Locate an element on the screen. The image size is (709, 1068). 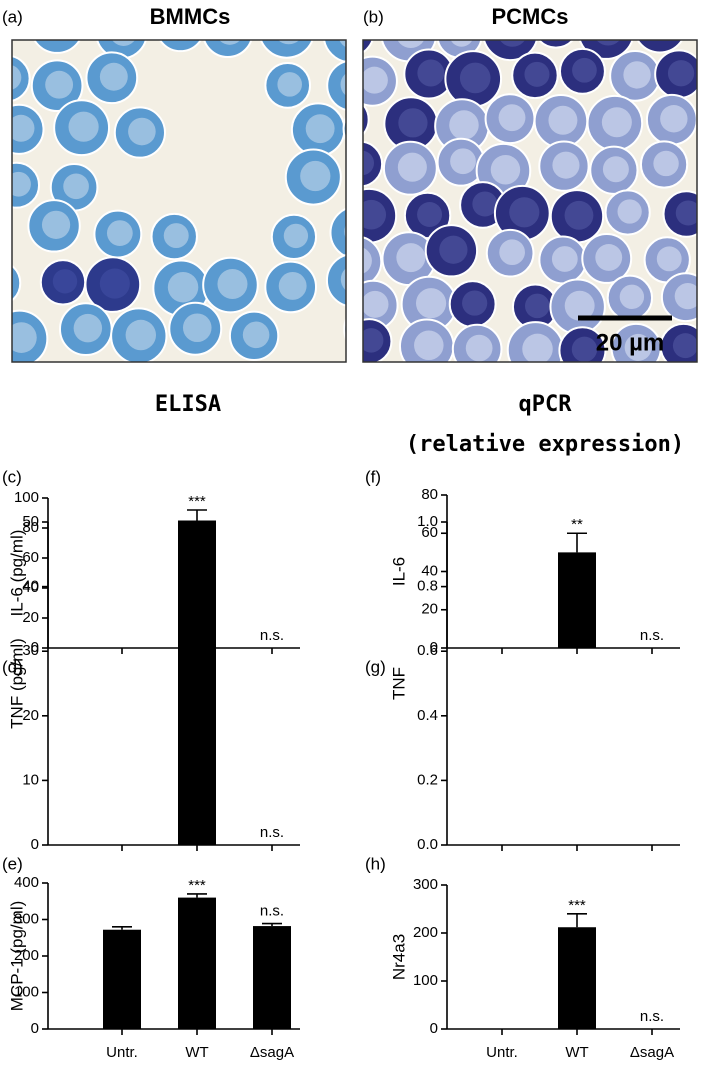
y-tick-label: 0.4 is located at coordinates (427, 715).